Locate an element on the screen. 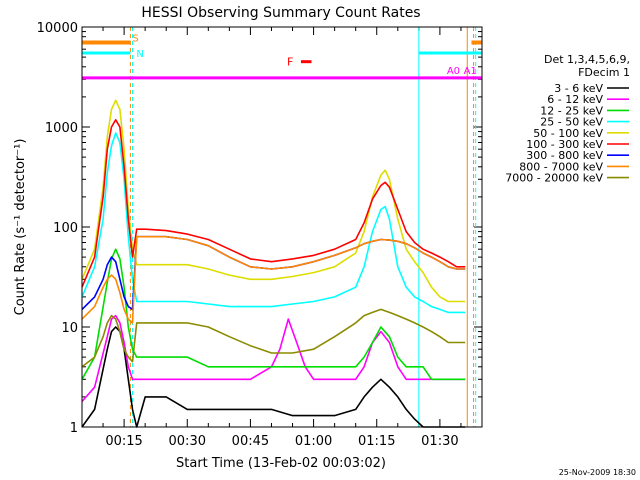 The width and height of the screenshot is (640, 480). x-tick-label: 01:30 is located at coordinates (439, 441).